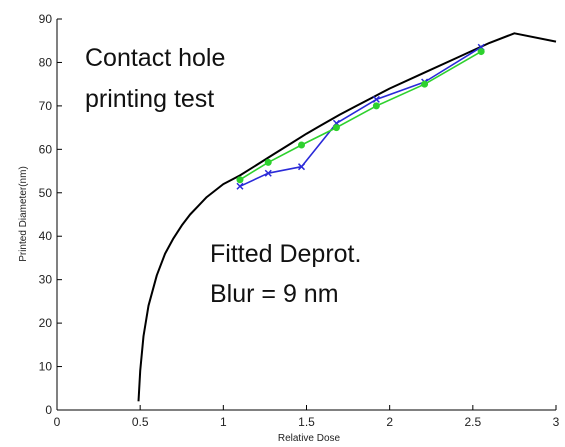 This screenshot has width=565, height=447. I want to click on annotation-fit-line-1: Fitted Deprot., so click(285, 254).